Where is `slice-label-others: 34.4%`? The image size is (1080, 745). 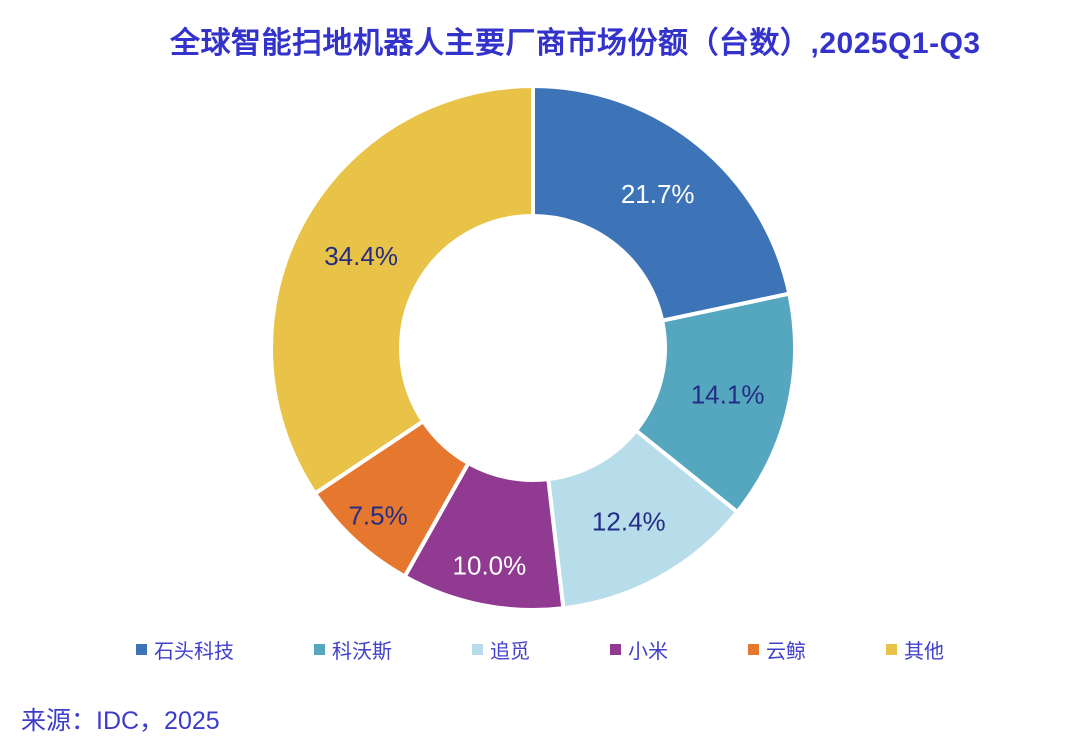 slice-label-others: 34.4% is located at coordinates (361, 256).